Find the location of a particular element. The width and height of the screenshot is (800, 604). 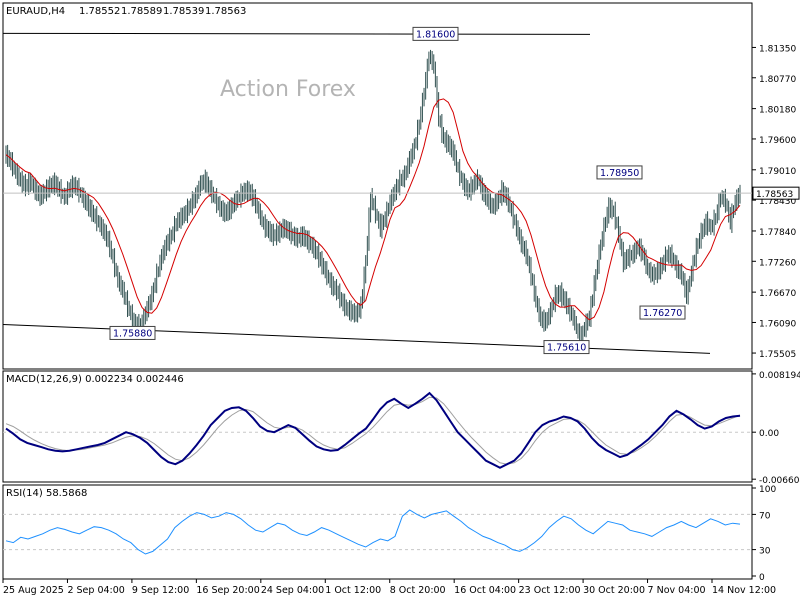

price-annotation-label: 1.78950 is located at coordinates (619, 173).